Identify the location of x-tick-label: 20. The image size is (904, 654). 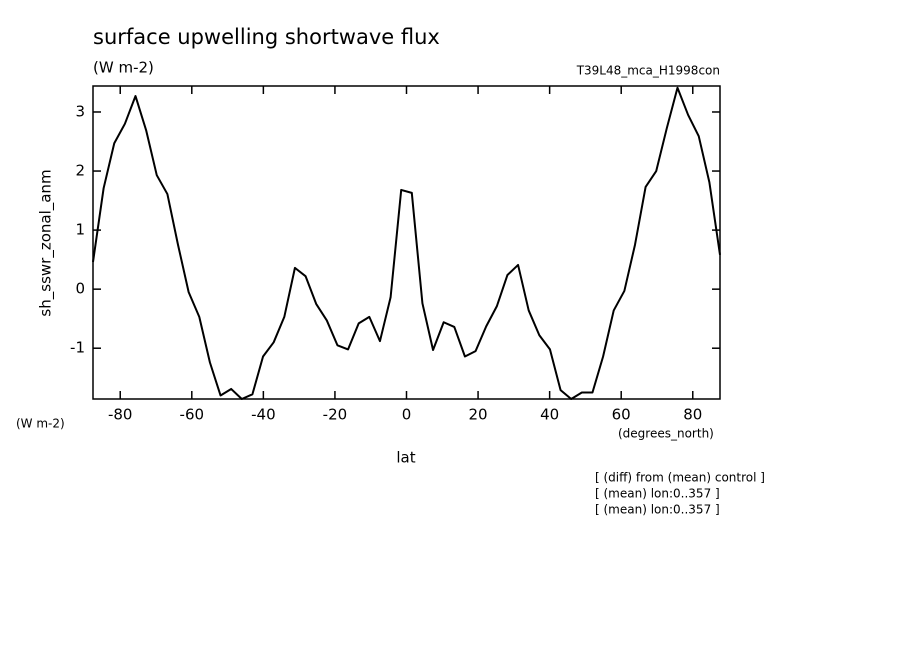
(478, 415).